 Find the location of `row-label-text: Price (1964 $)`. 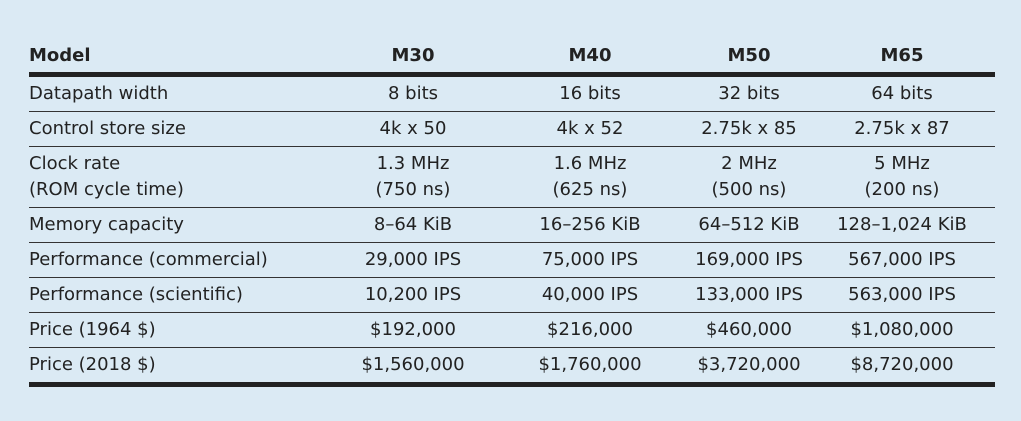

row-label-text: Price (1964 $) is located at coordinates (92, 329).